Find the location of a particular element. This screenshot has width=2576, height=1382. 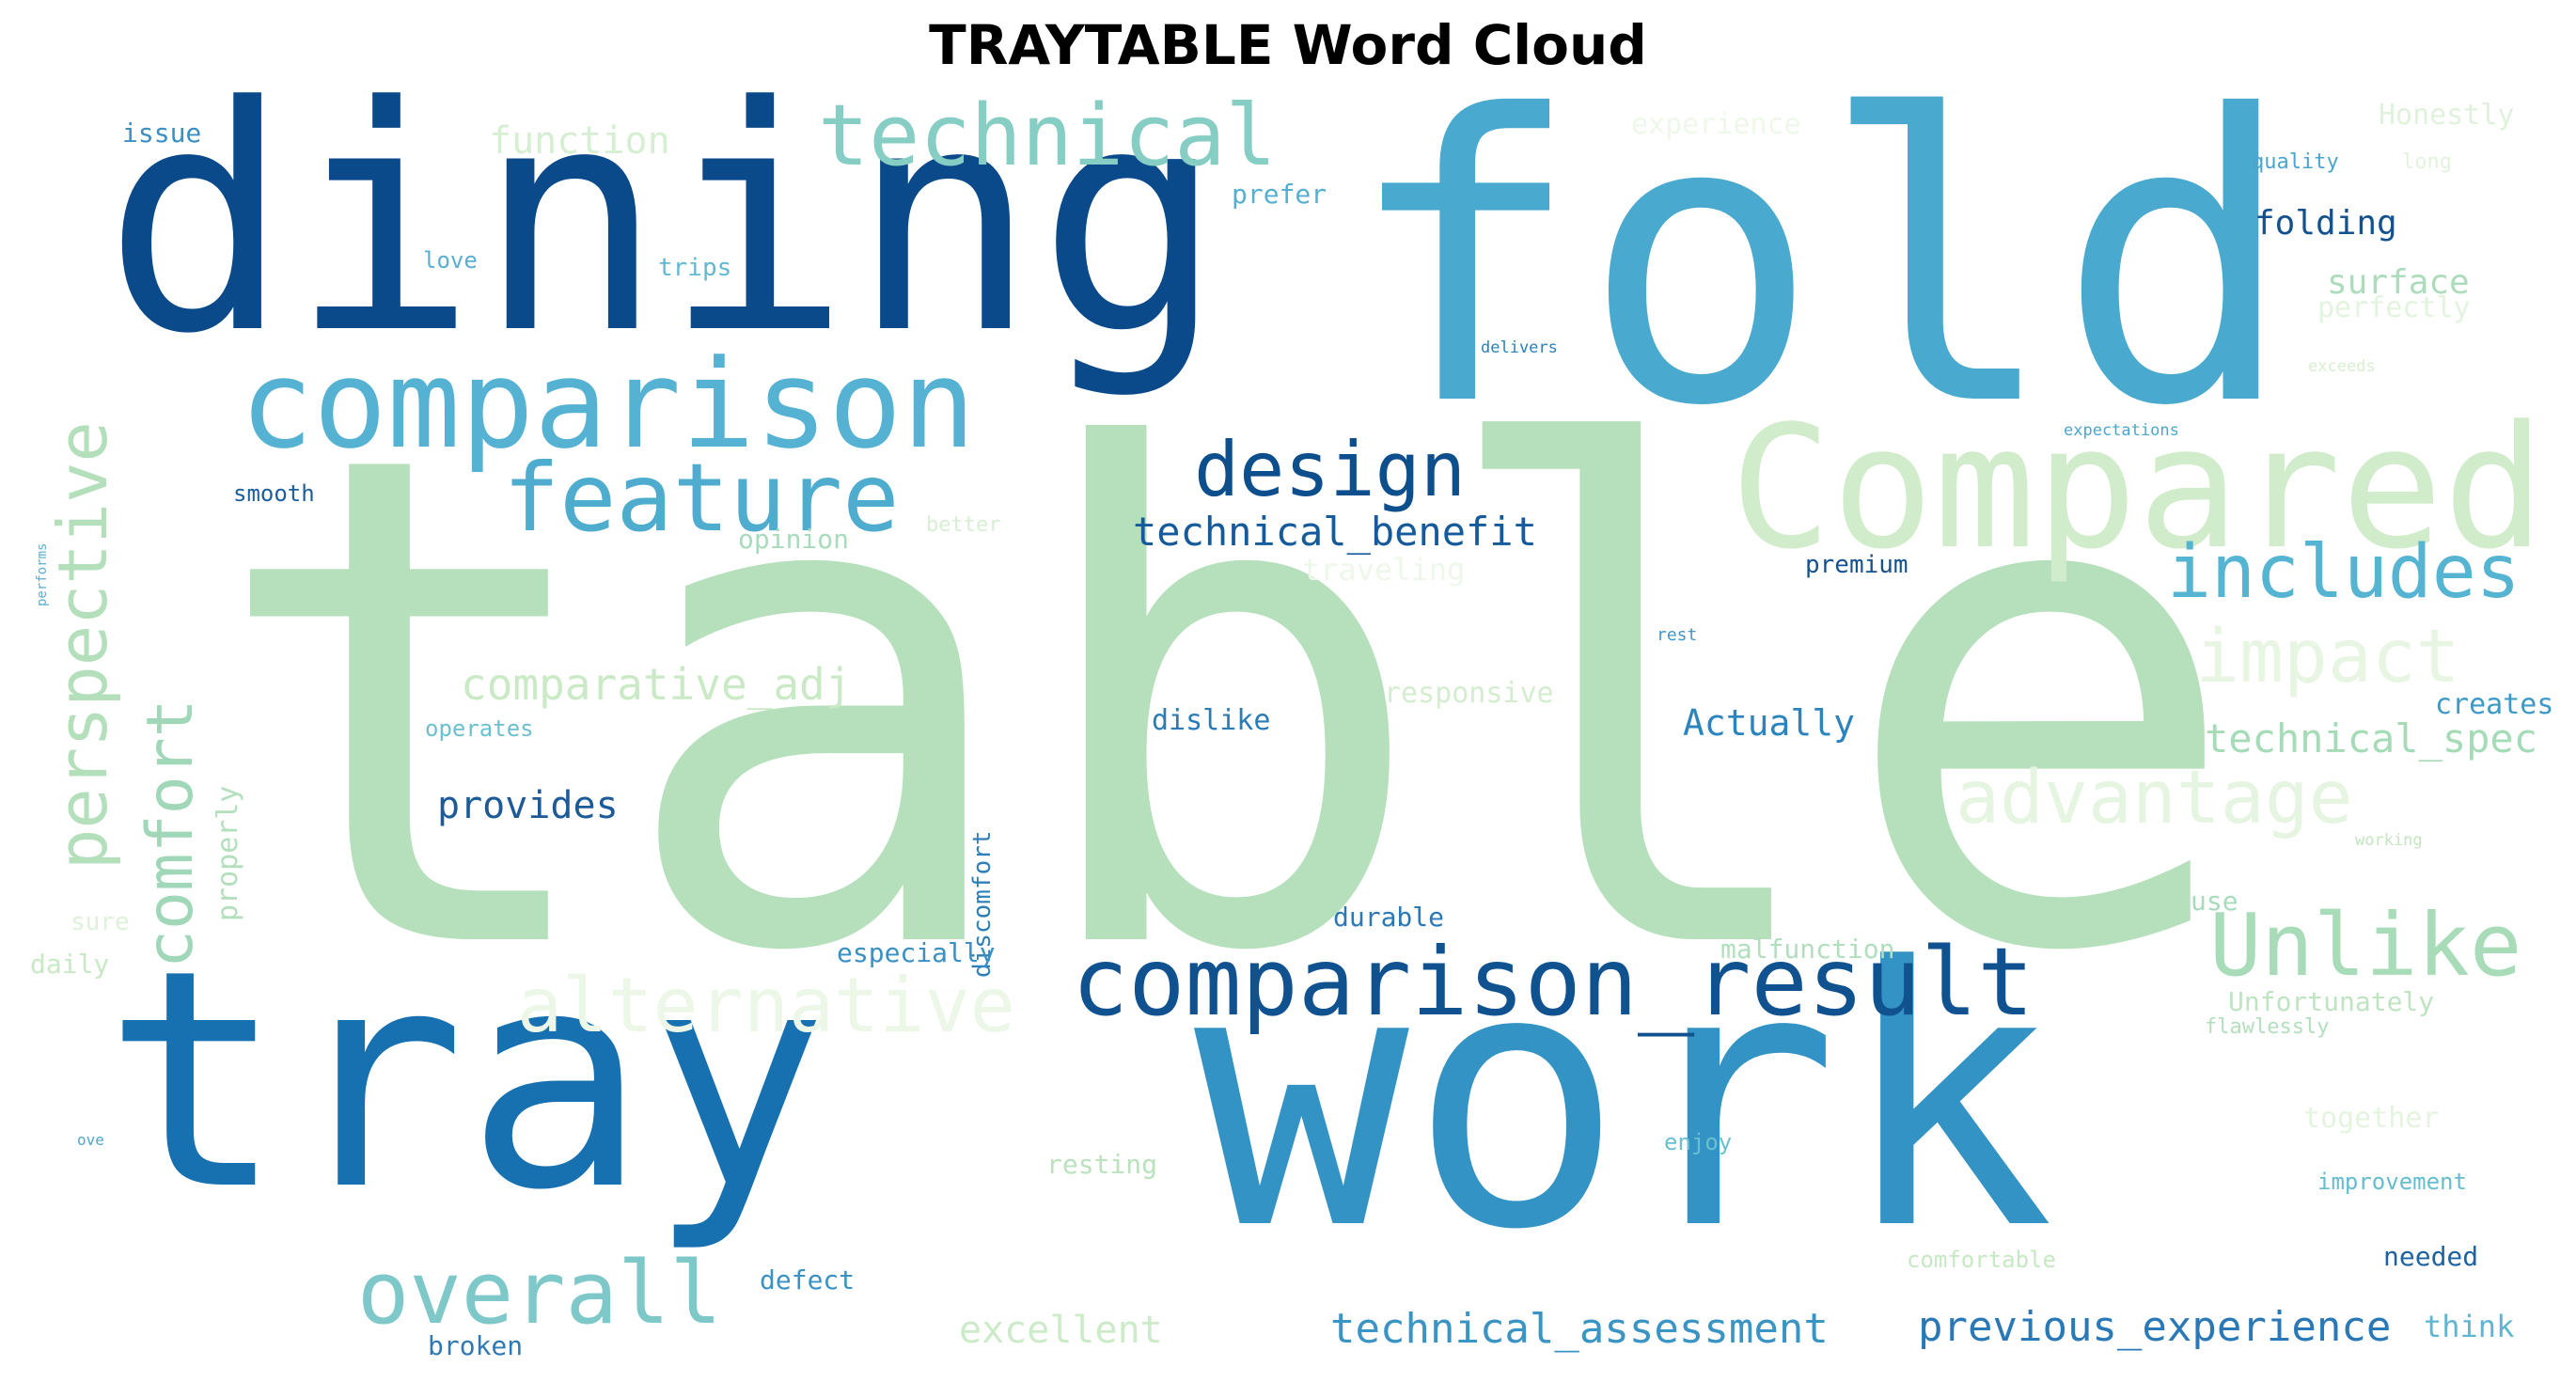

word-smooth: smooth is located at coordinates (274, 493).